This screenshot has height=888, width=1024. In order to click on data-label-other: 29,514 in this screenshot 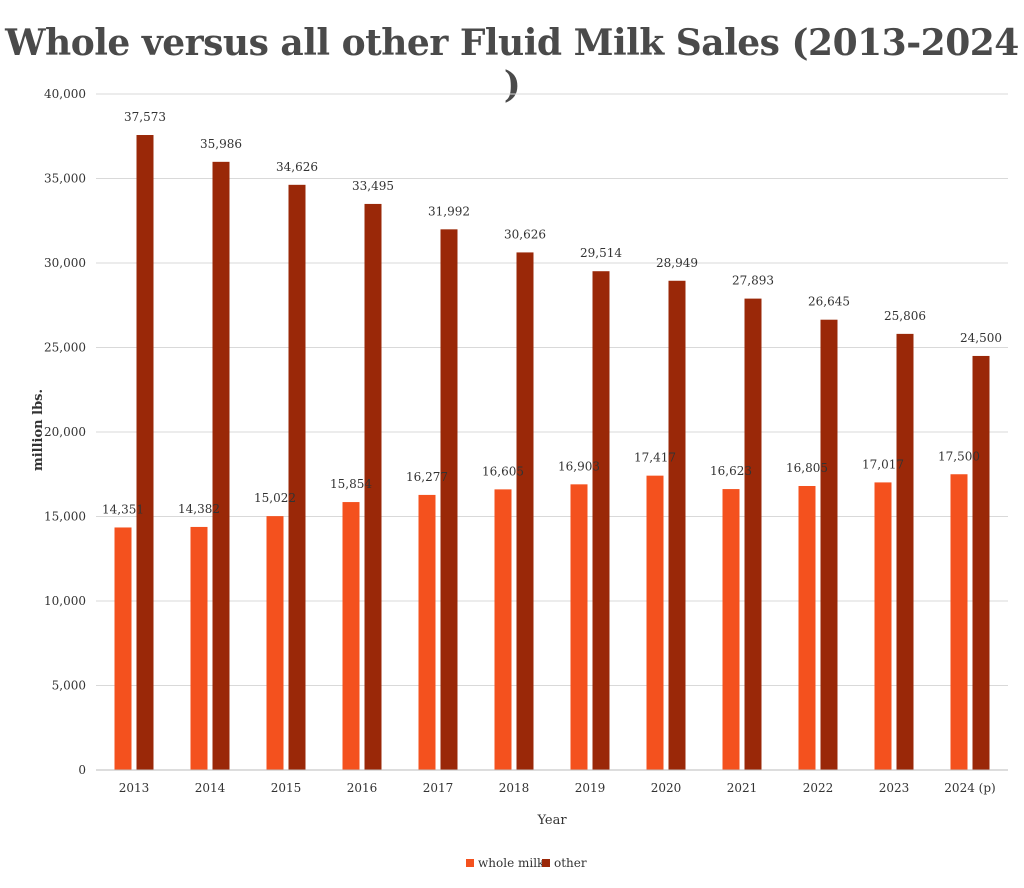, I will do `click(601, 253)`.